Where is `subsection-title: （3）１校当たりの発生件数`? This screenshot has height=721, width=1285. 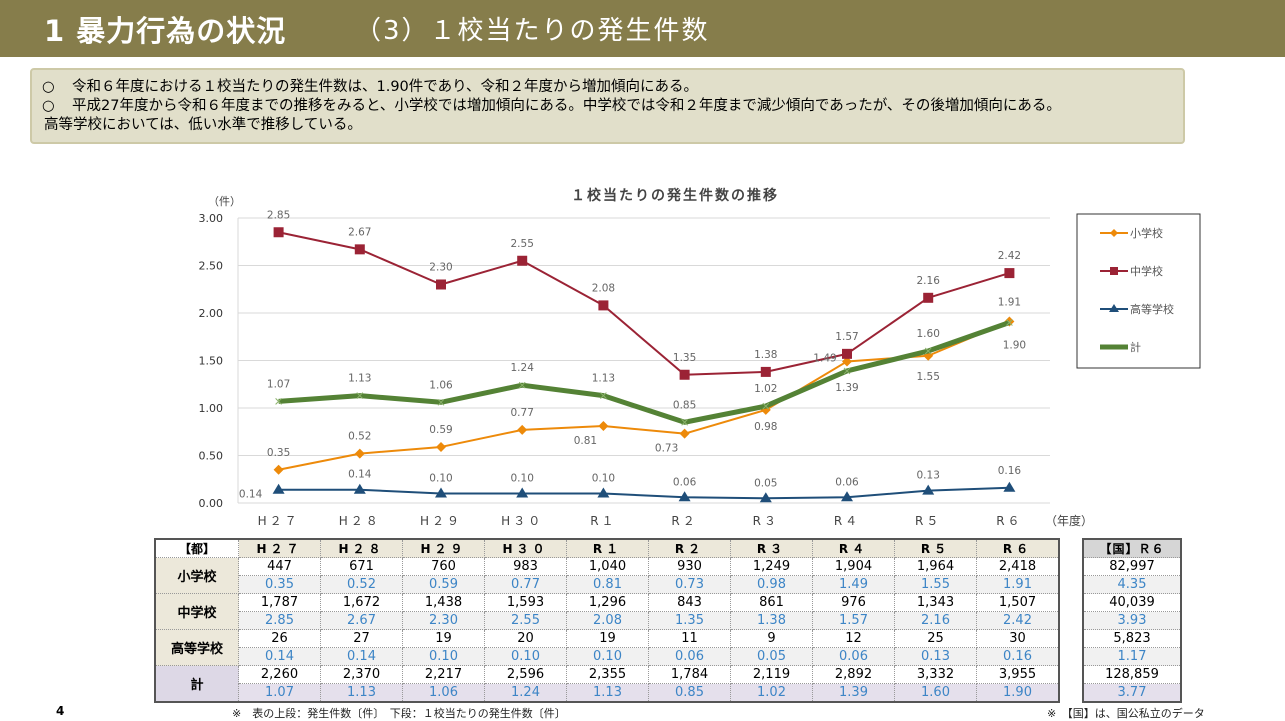 subsection-title: （3）１校当たりの発生件数 is located at coordinates (532, 31).